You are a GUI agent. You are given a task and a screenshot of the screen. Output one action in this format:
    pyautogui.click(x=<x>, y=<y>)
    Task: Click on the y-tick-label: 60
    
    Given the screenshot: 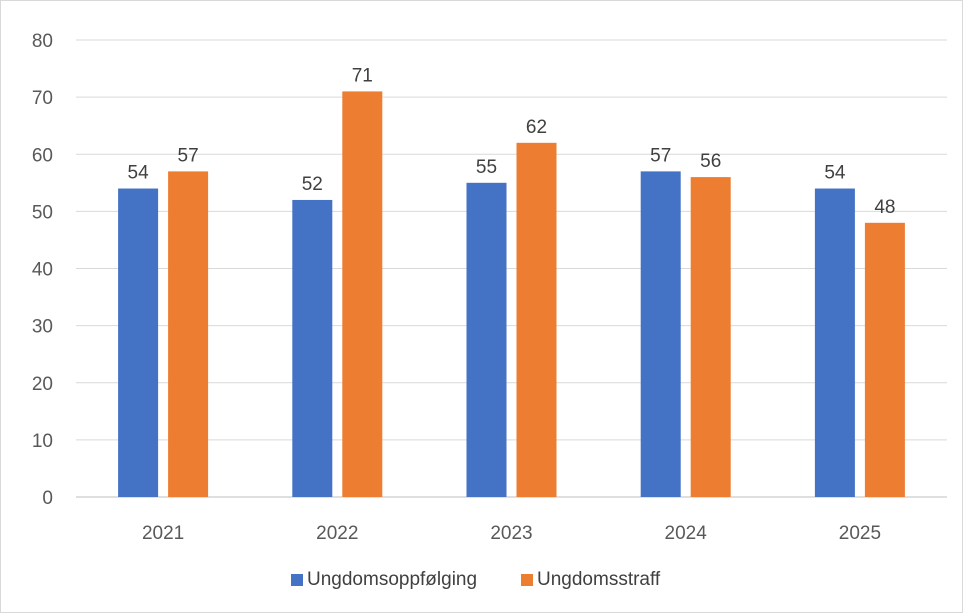 What is the action you would take?
    pyautogui.click(x=42, y=155)
    